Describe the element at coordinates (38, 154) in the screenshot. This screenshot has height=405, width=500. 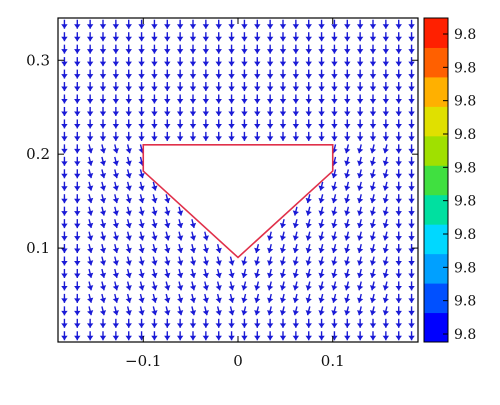
I see `y-tick-label: 0.2` at that location.